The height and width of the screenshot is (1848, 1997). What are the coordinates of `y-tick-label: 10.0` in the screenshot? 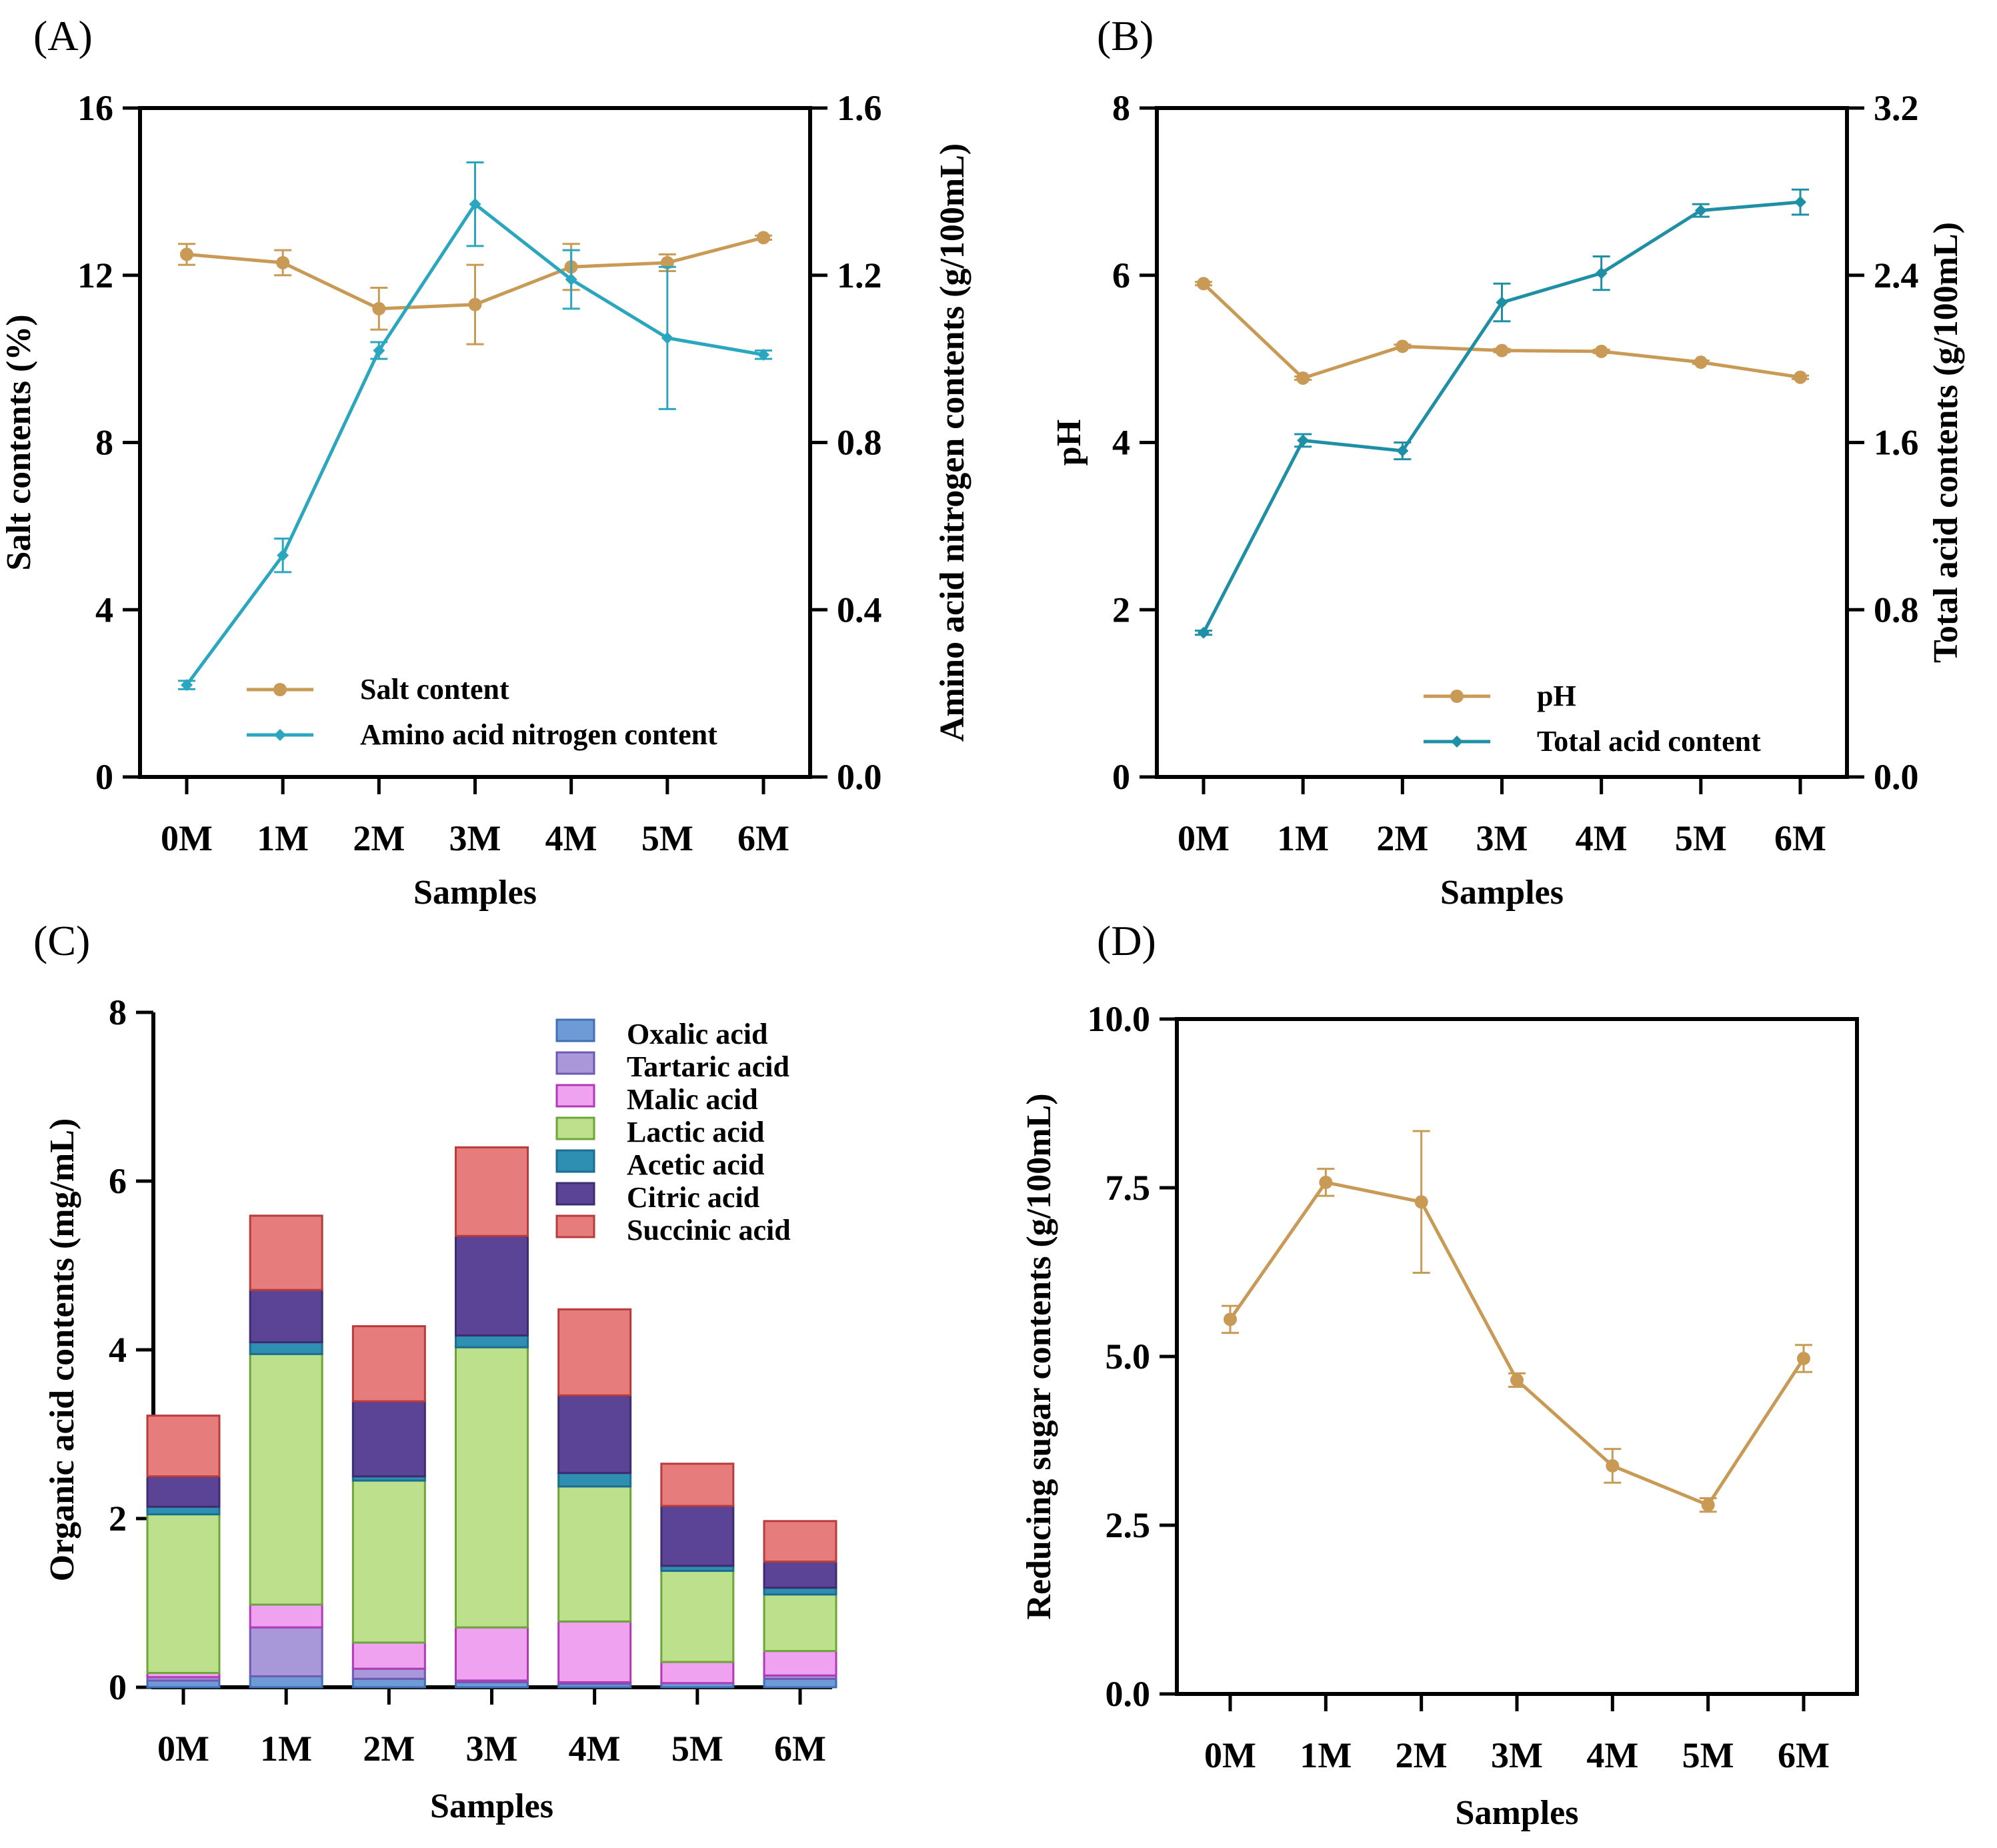 It's located at (1119, 1019).